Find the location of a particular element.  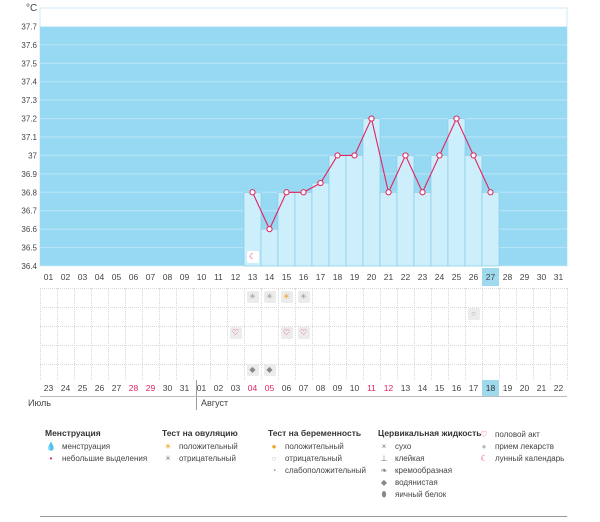

calendar-date-label: 19 is located at coordinates (507, 388).